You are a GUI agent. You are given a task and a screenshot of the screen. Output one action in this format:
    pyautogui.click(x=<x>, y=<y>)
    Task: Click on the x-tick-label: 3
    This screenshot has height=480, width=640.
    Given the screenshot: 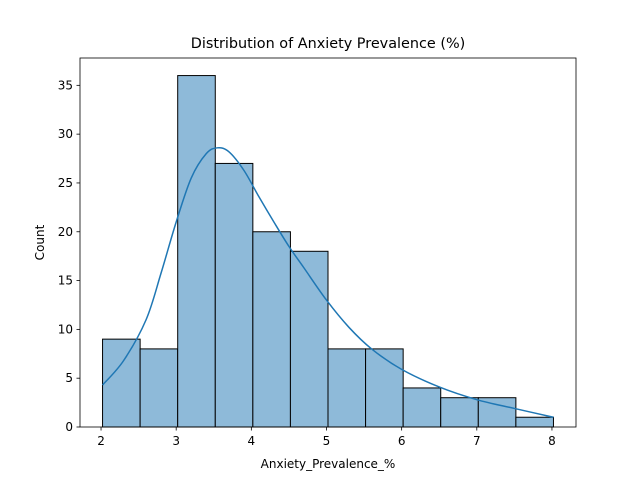 What is the action you would take?
    pyautogui.click(x=176, y=441)
    